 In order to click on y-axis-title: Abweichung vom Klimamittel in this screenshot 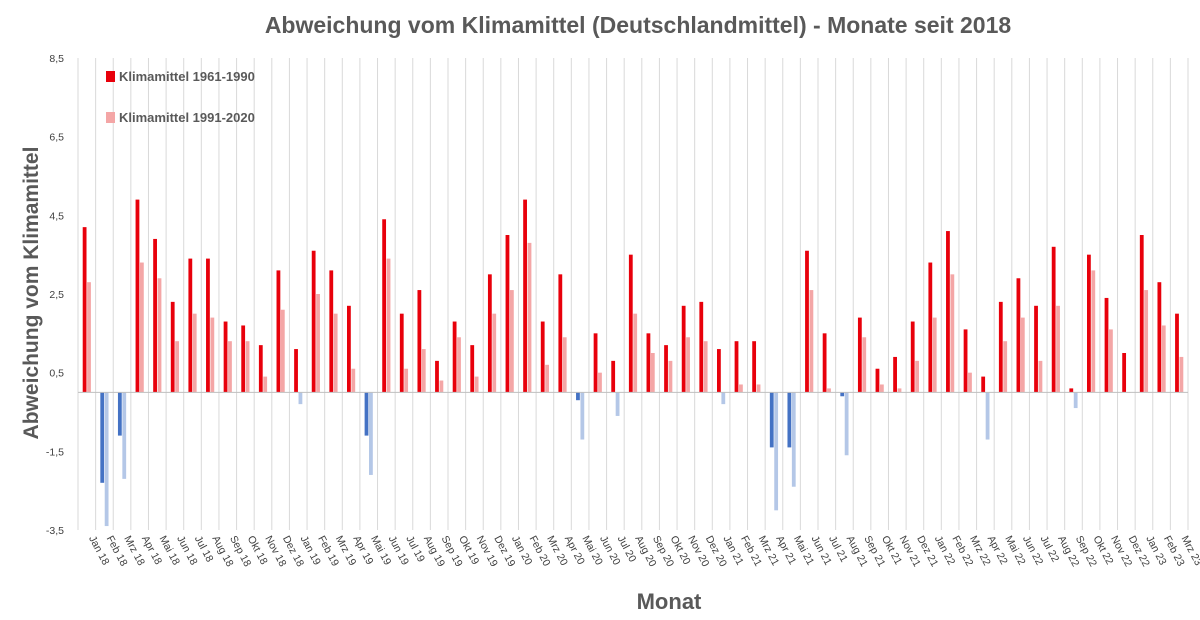, I will do `click(31, 293)`.